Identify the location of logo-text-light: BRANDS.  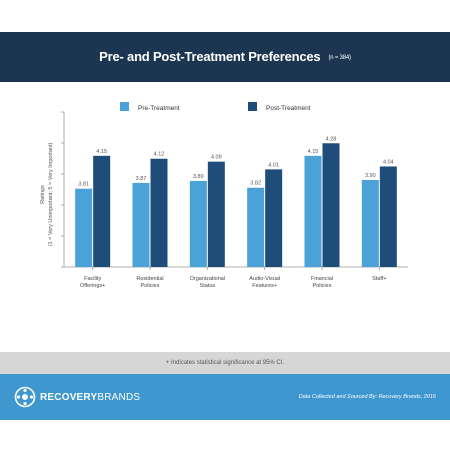
(119, 397).